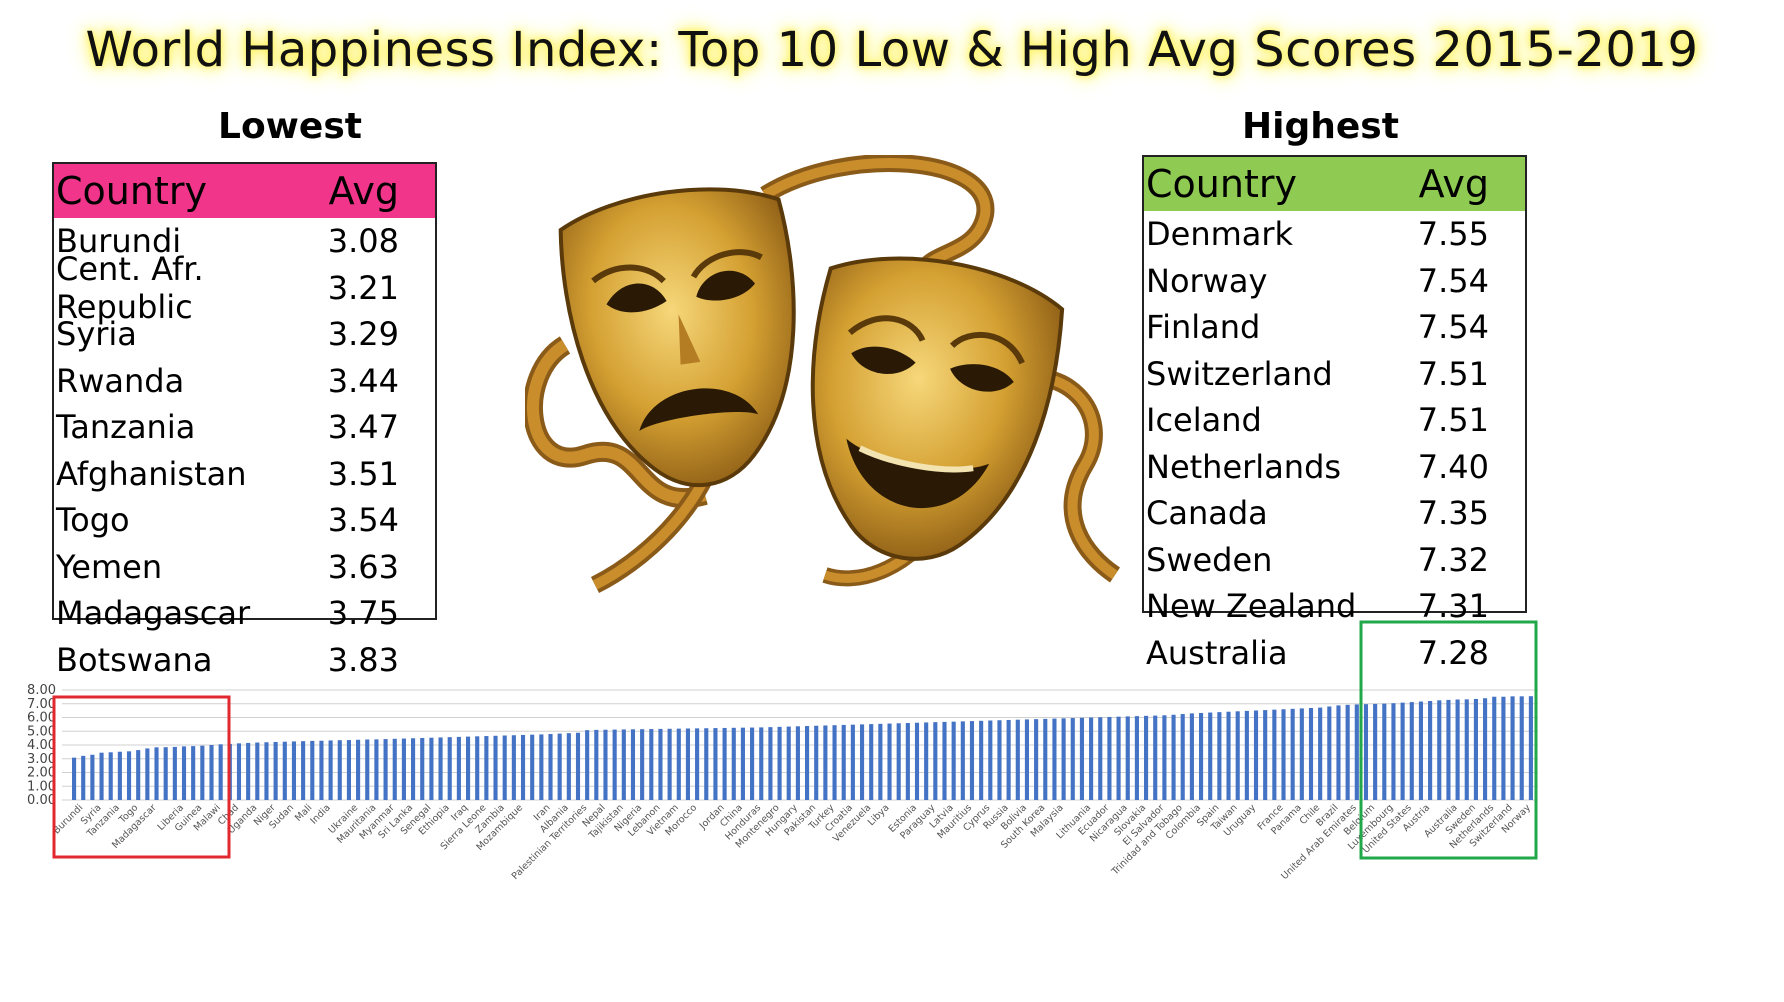 This screenshot has height=1002, width=1784. I want to click on lowest-row: Syria 3.29, so click(244, 334).